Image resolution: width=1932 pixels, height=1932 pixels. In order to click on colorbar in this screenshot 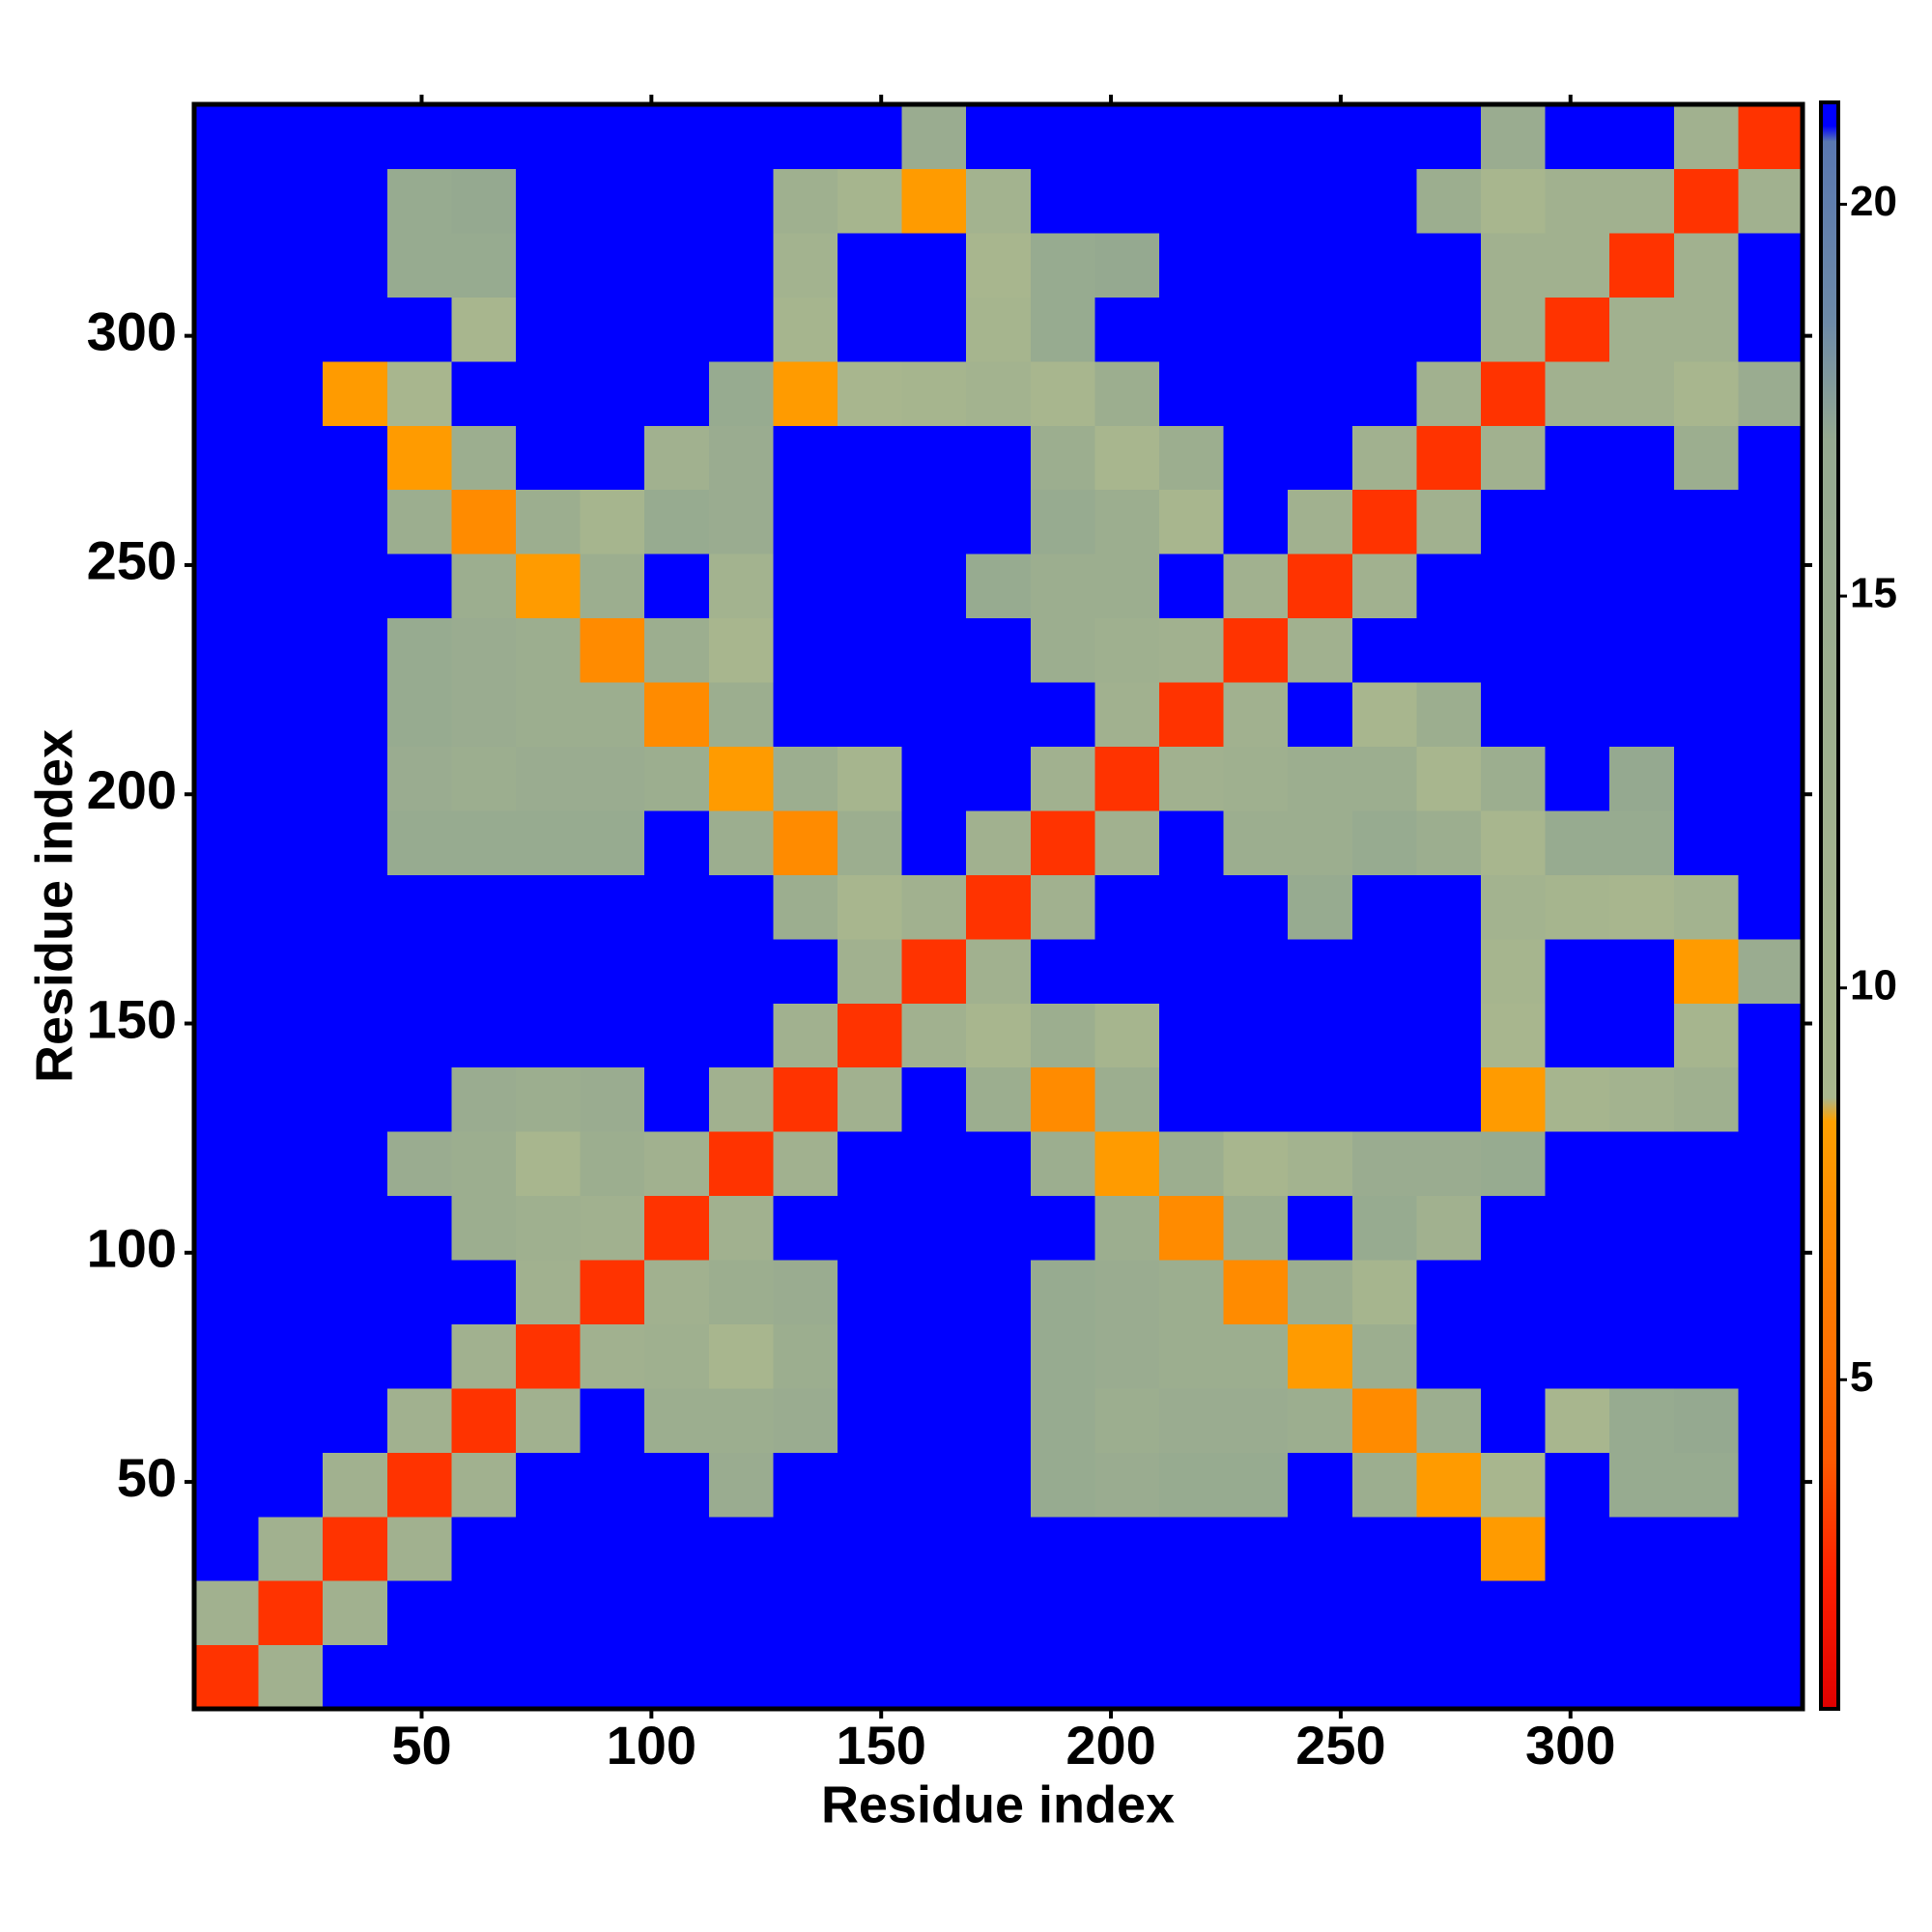, I will do `click(1829, 905)`.